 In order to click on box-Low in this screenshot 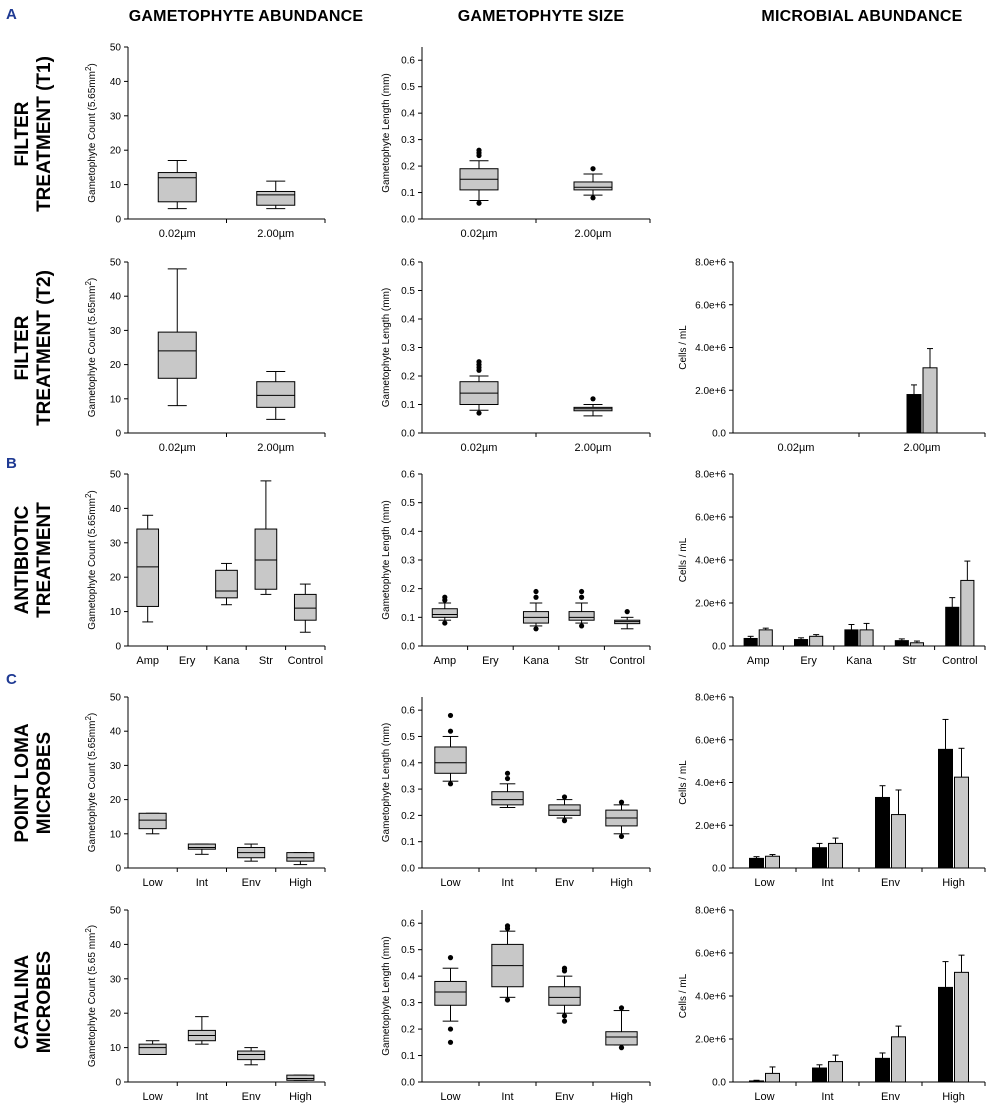, I will do `click(152, 1047)`.